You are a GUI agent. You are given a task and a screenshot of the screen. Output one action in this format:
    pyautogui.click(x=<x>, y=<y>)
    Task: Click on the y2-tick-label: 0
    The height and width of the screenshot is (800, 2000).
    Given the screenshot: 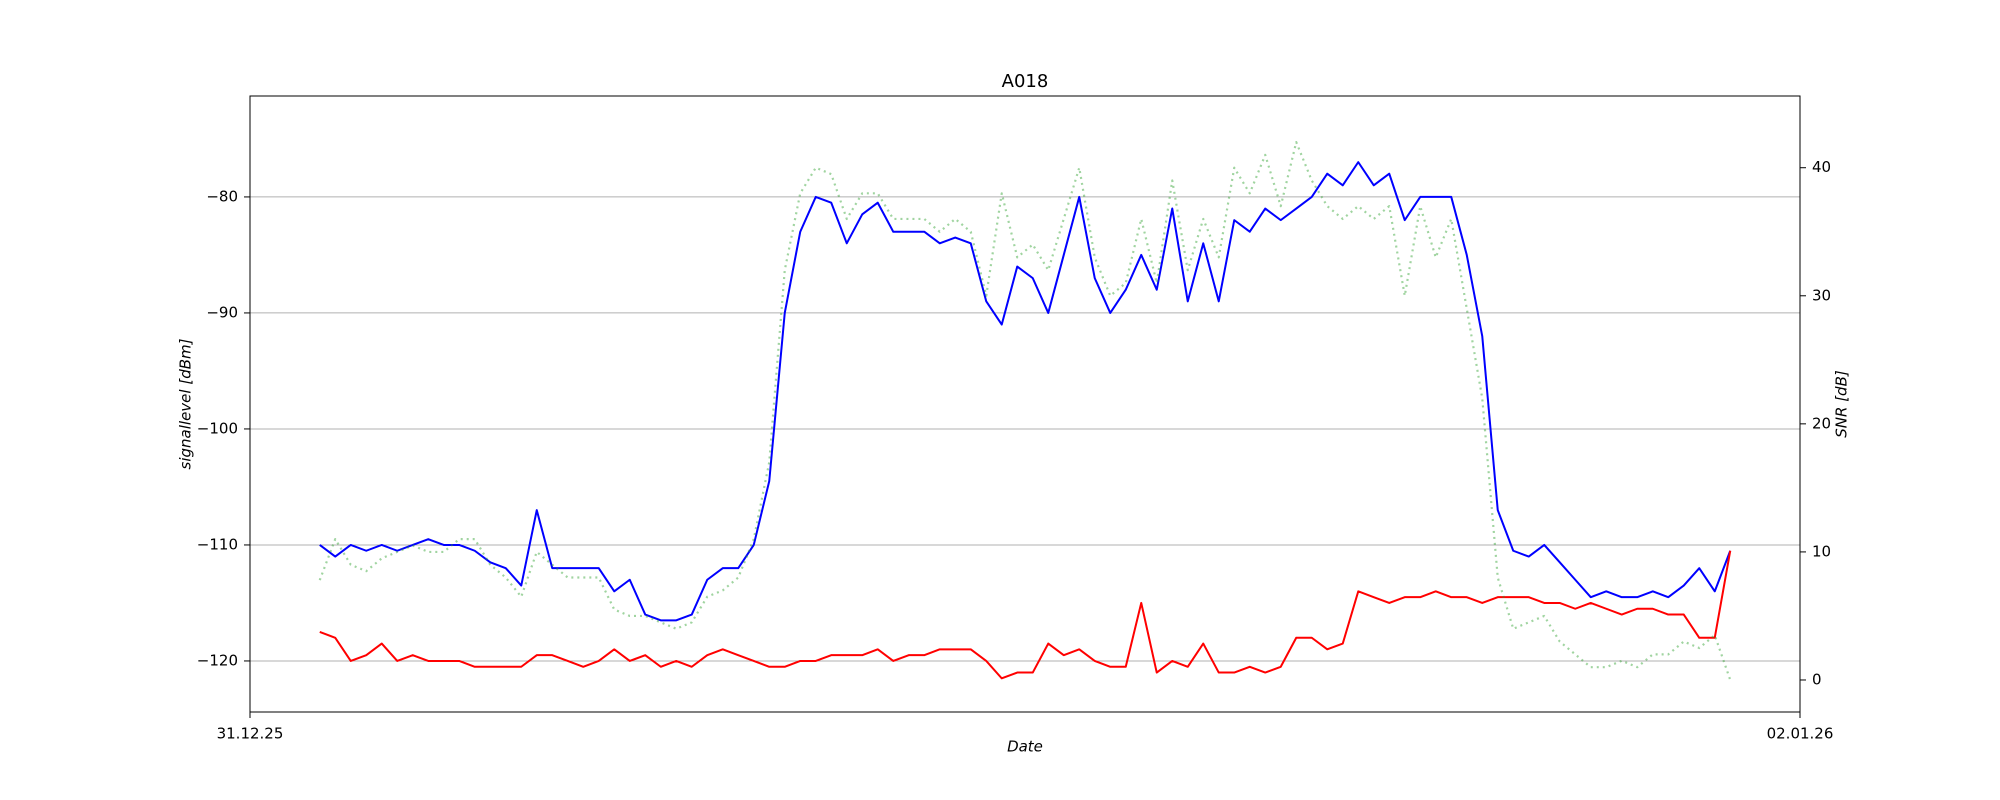 What is the action you would take?
    pyautogui.click(x=1817, y=679)
    